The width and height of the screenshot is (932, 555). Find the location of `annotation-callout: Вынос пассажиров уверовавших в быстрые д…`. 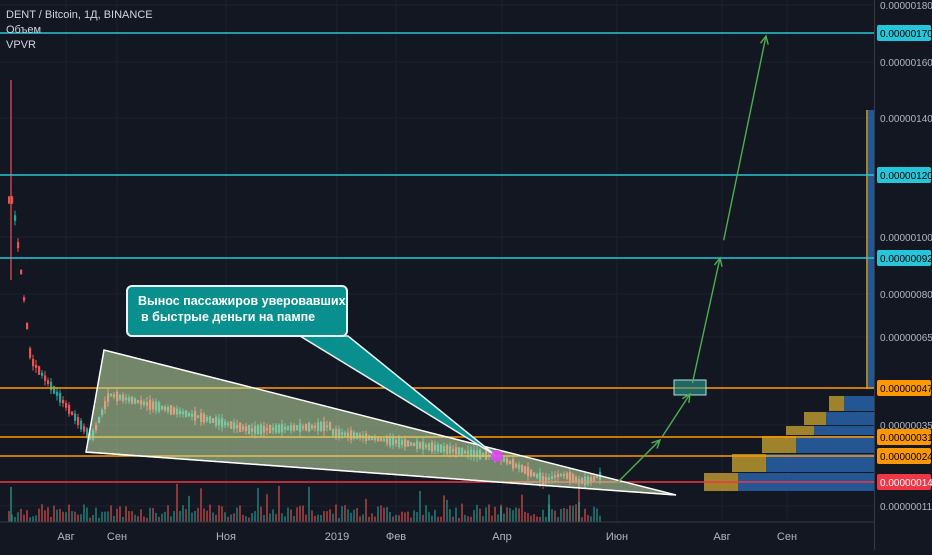

annotation-callout: Вынос пассажиров уверовавших в быстрые д… is located at coordinates (237, 311).